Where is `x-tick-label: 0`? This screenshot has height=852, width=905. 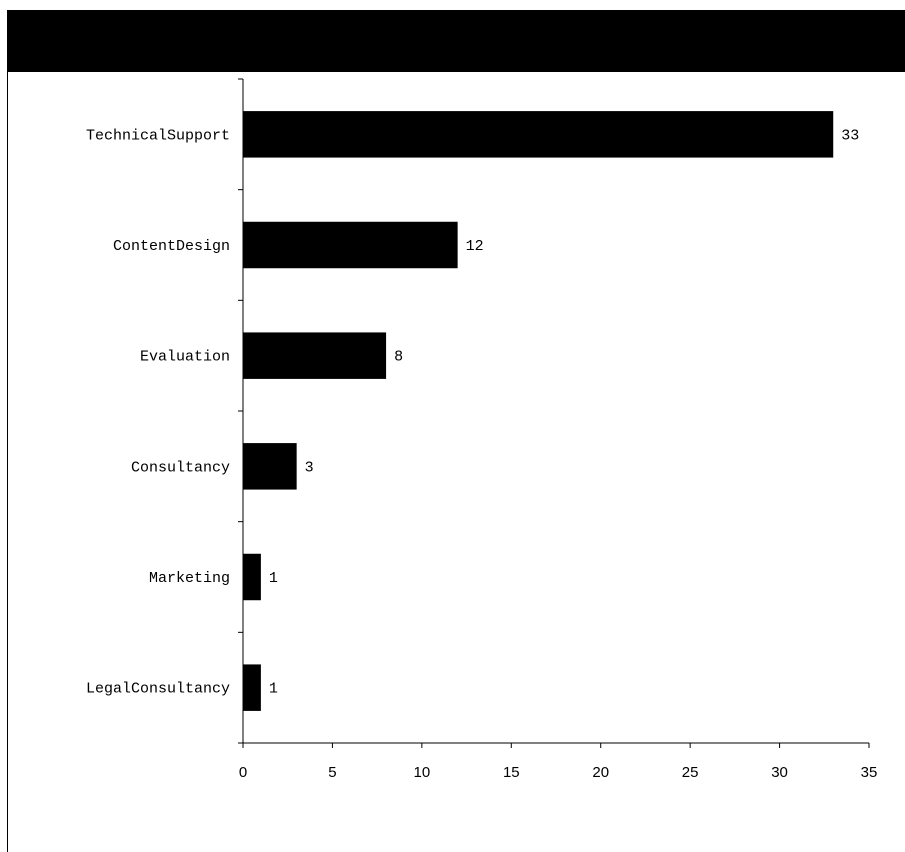 x-tick-label: 0 is located at coordinates (243, 772).